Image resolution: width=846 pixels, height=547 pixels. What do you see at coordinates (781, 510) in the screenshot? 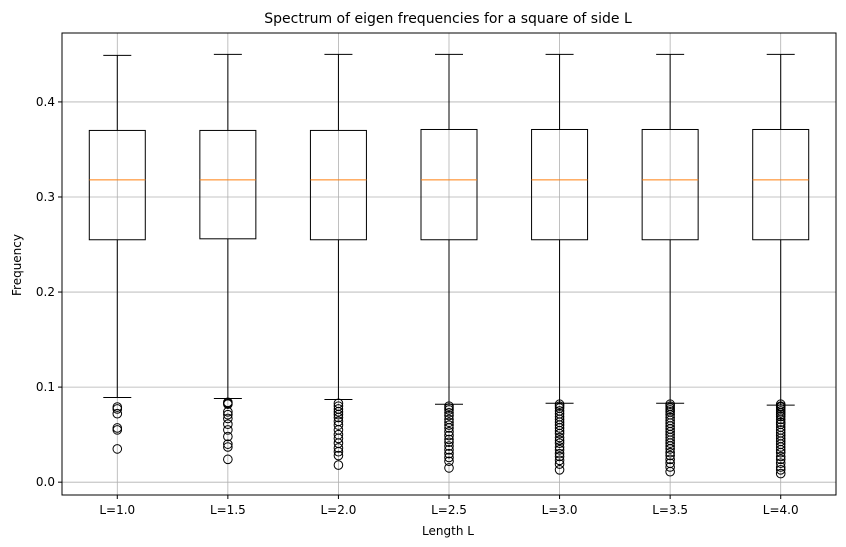
I see `x-tick-label: L=4.0` at bounding box center [781, 510].